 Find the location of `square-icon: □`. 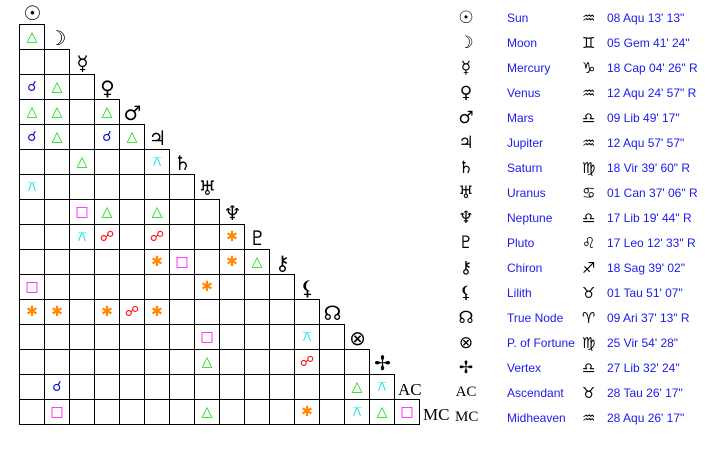

square-icon: □ is located at coordinates (32, 287).